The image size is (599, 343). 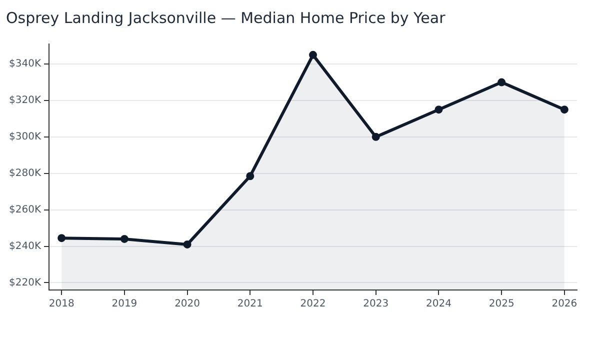 What do you see at coordinates (565, 304) in the screenshot?
I see `x-tick-label: 2026` at bounding box center [565, 304].